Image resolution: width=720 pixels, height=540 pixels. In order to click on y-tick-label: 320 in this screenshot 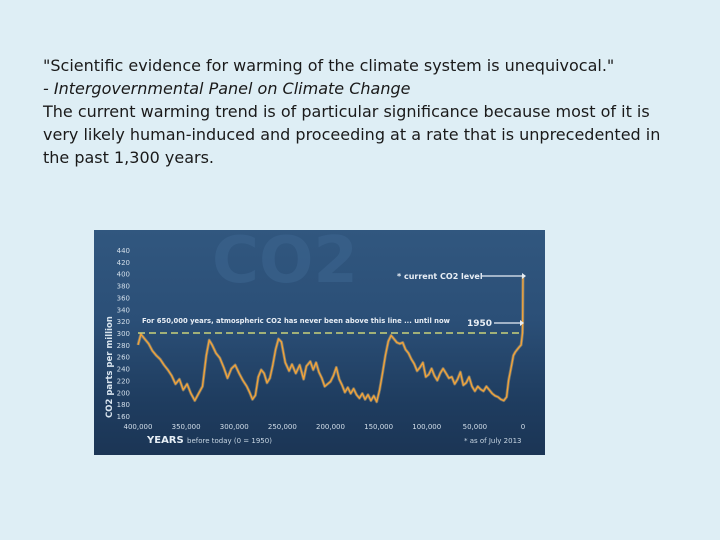, I will do `click(123, 322)`.